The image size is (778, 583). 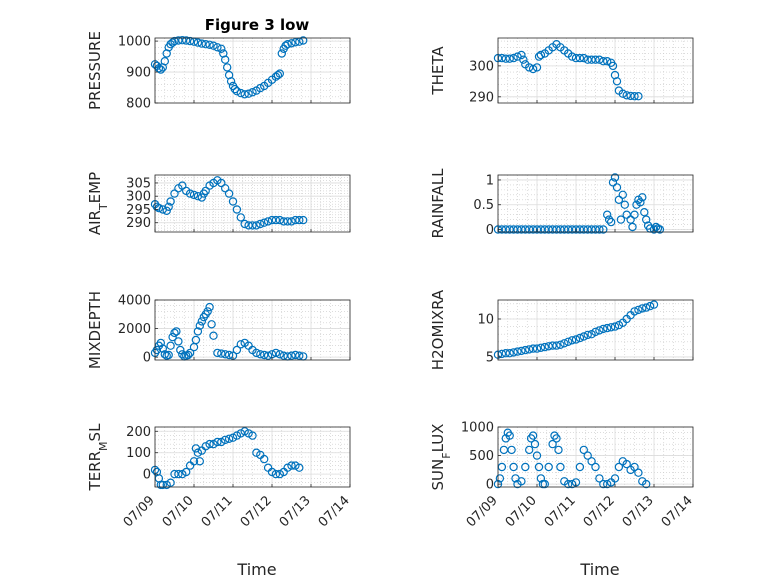 What do you see at coordinates (490, 485) in the screenshot?
I see `sun-flux-y-tick-label: 0` at bounding box center [490, 485].